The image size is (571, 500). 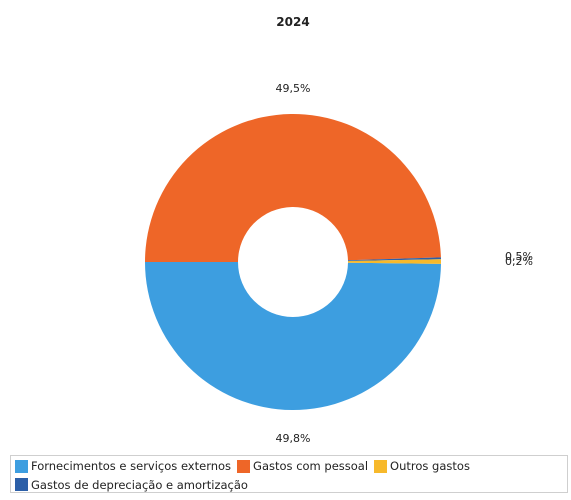 I want to click on legend-item-1: Fornecimentos e serviços externos, so click(x=123, y=466).